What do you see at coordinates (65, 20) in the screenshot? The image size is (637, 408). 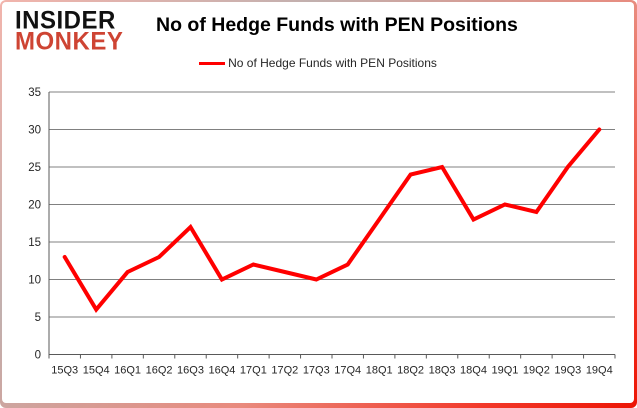 I see `logo-line-insider: INSIDER` at bounding box center [65, 20].